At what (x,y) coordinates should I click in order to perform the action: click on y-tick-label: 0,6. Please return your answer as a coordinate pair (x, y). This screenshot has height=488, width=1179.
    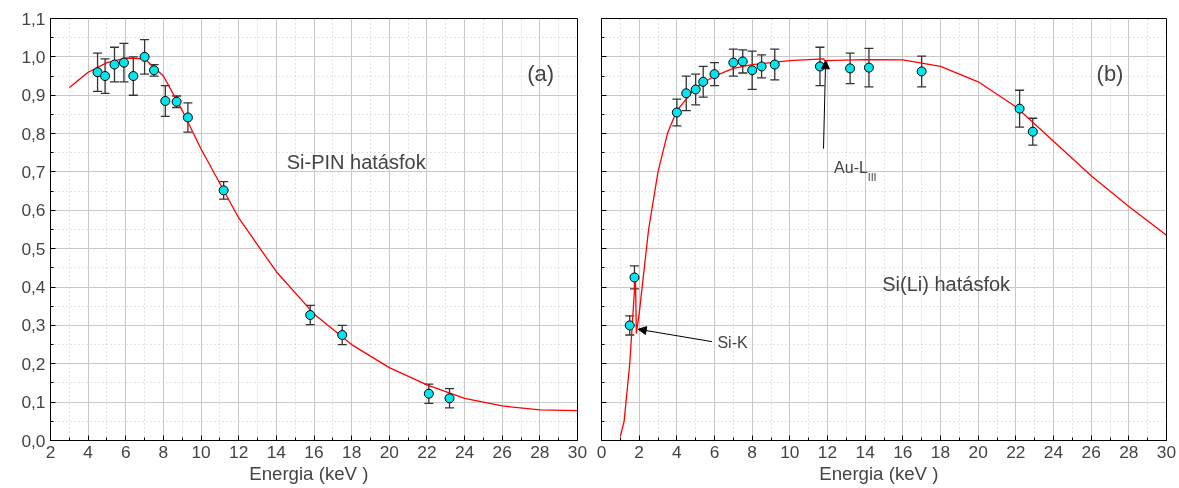
    Looking at the image, I should click on (33, 210).